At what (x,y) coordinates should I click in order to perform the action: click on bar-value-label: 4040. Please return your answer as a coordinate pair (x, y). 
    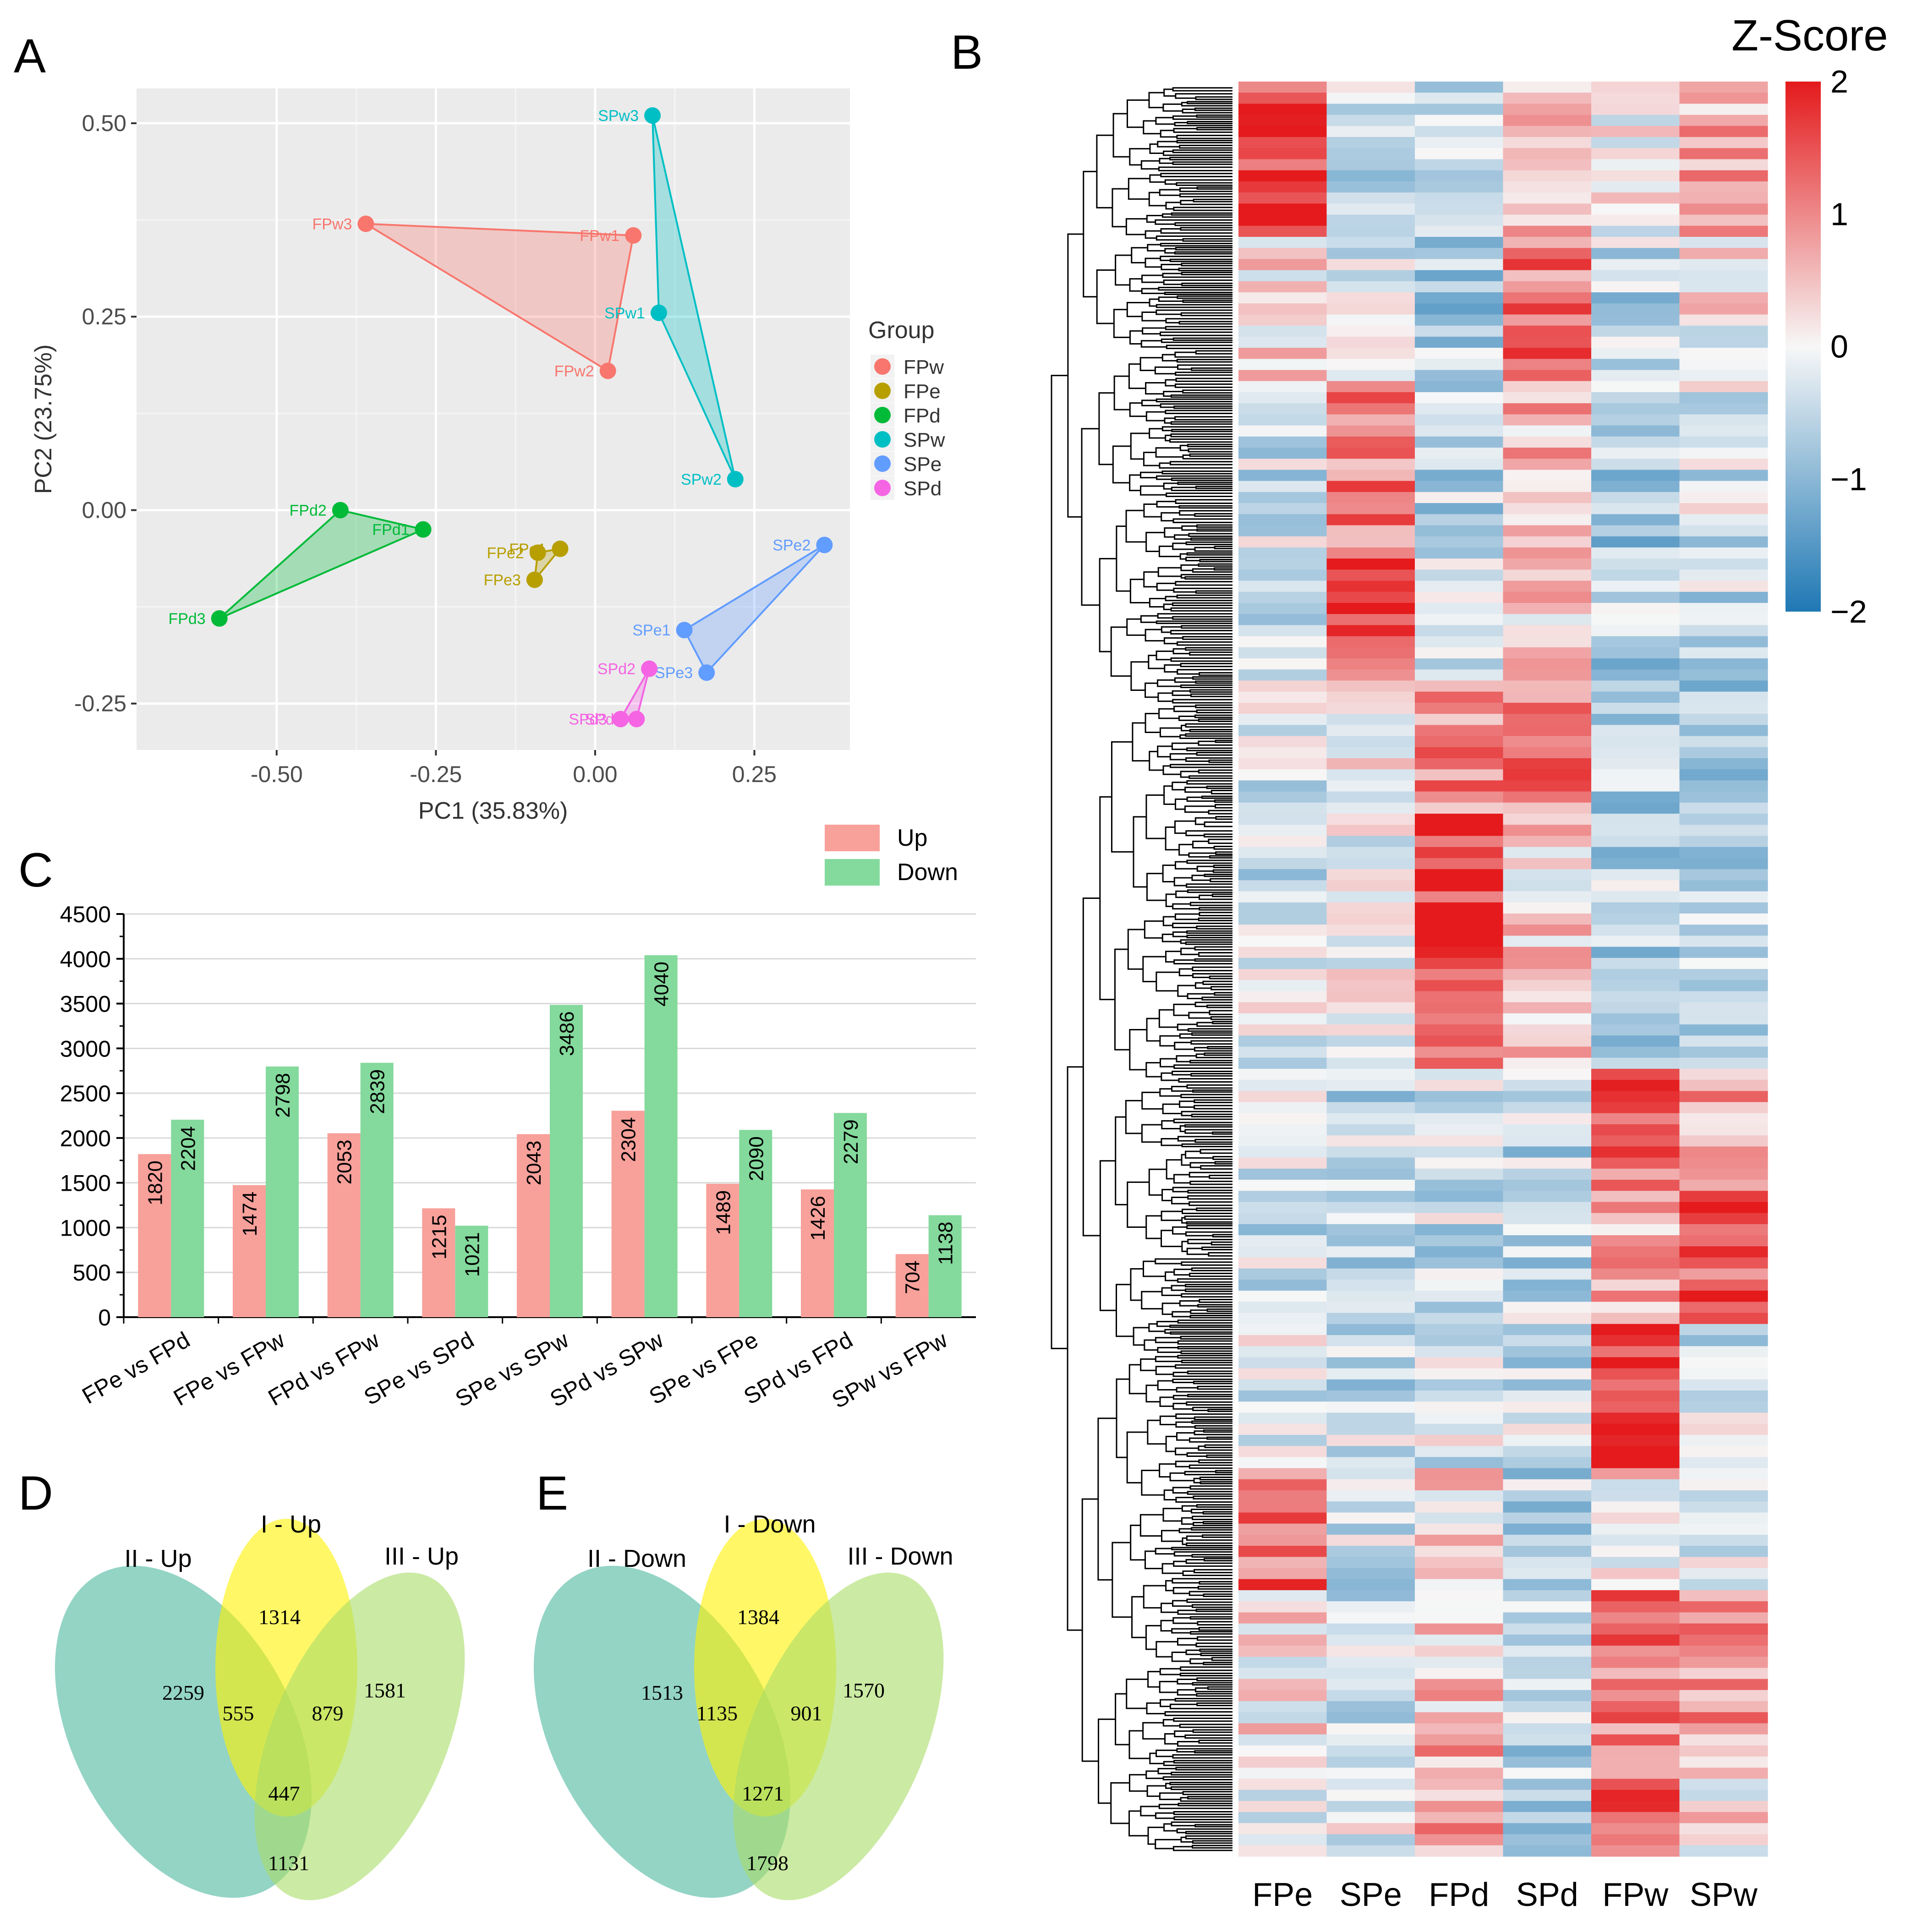
    Looking at the image, I should click on (662, 984).